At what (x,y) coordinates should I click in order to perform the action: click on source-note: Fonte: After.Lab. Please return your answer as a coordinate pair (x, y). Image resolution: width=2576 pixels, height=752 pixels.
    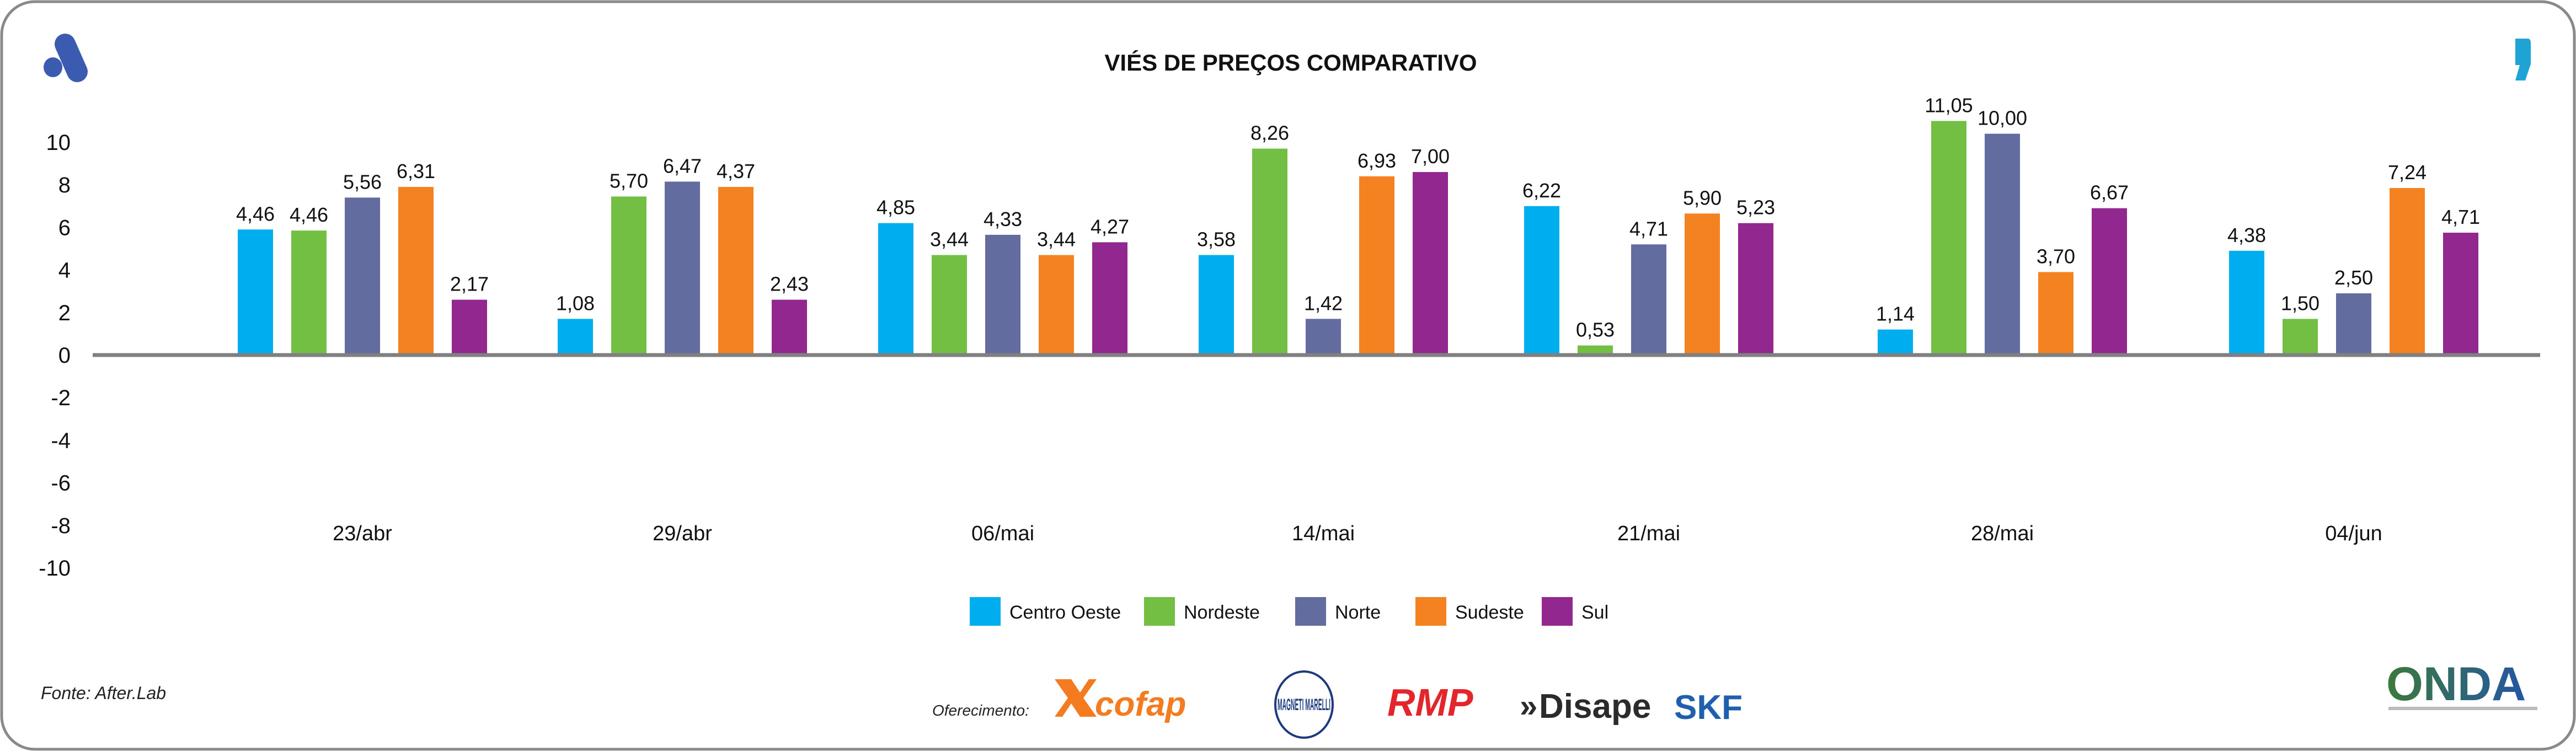
    Looking at the image, I should click on (103, 693).